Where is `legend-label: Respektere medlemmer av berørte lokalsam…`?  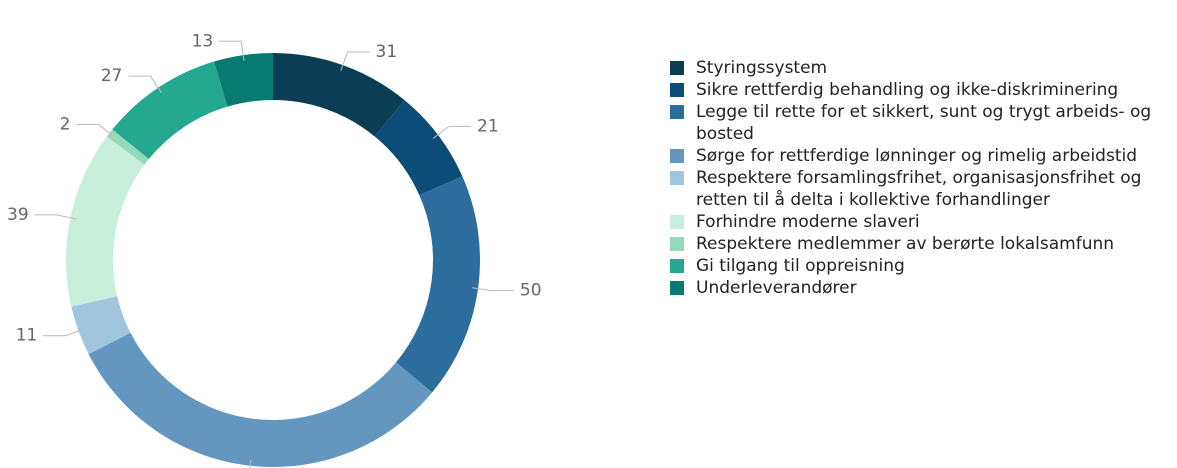
legend-label: Respektere medlemmer av berørte lokalsam… is located at coordinates (905, 244).